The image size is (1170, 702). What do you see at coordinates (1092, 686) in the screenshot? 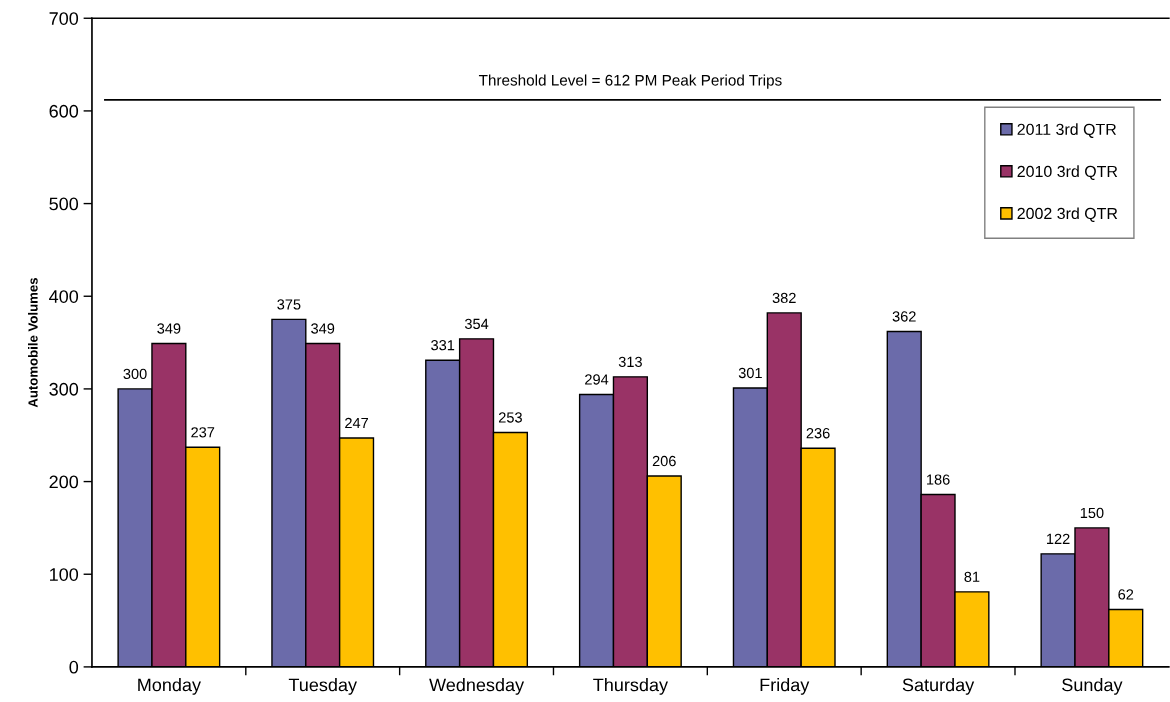
I see `x-tick-label: Sunday` at bounding box center [1092, 686].